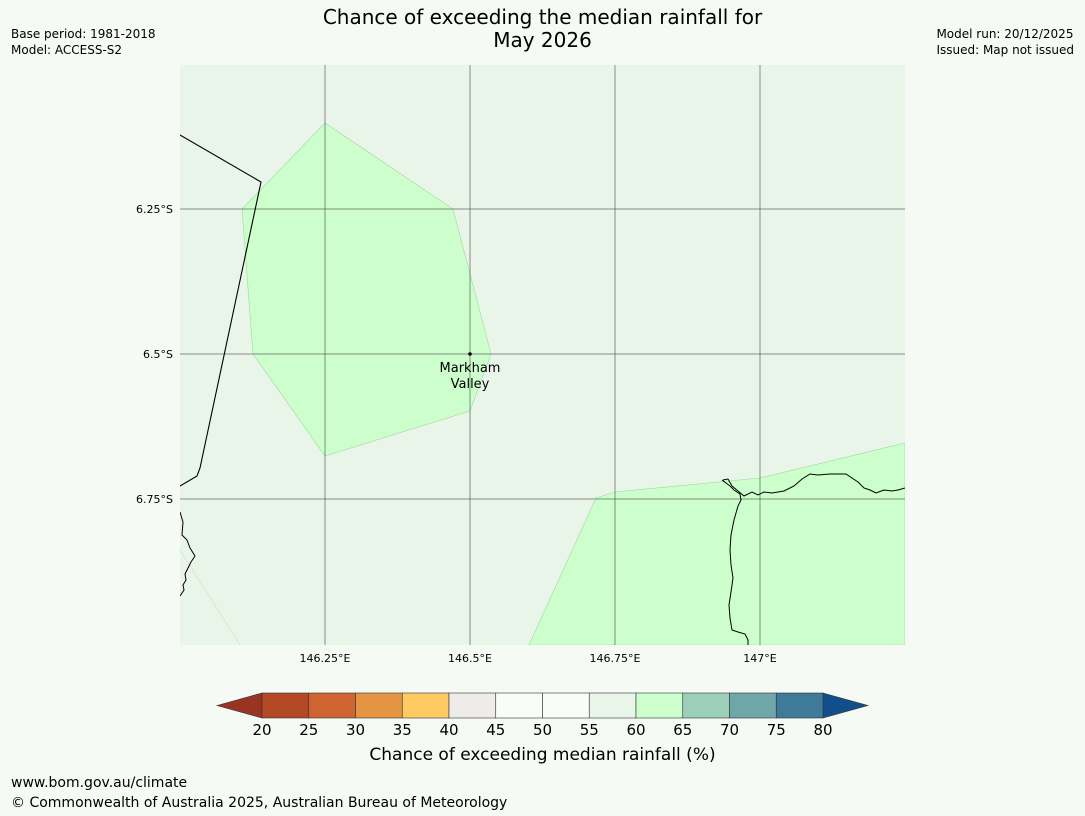 The height and width of the screenshot is (816, 1085). I want to click on issued-status: Issued: Map not issued, so click(1005, 50).